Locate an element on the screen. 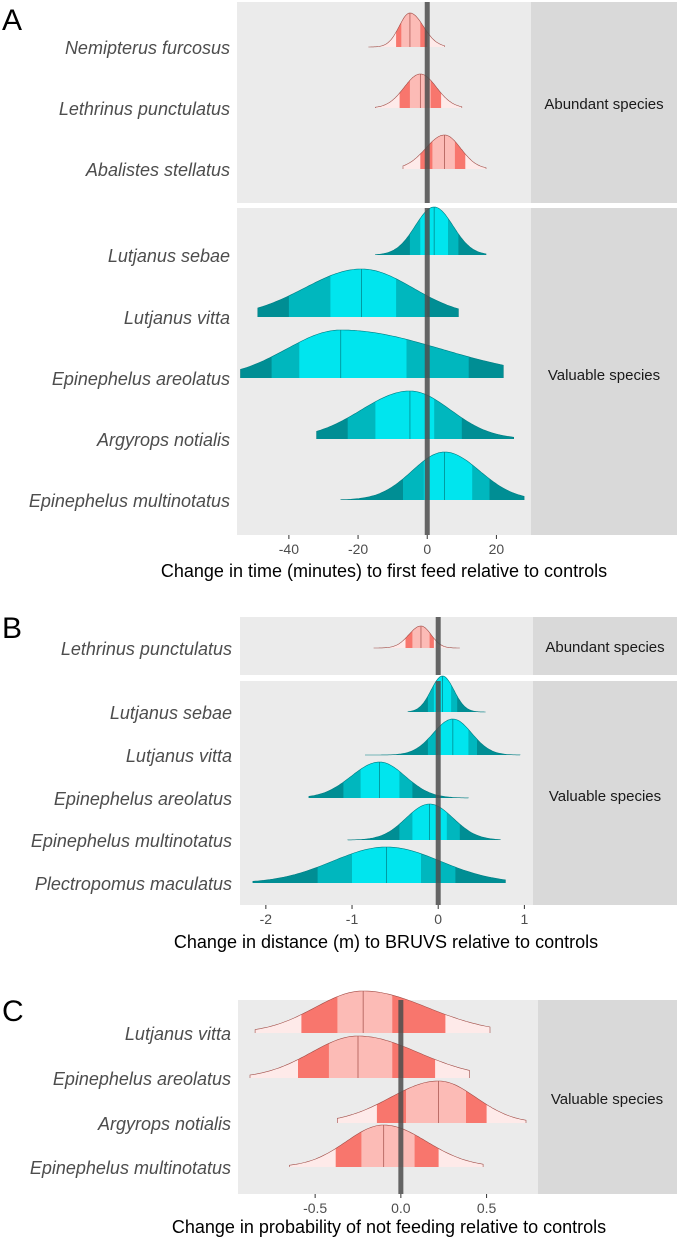 The width and height of the screenshot is (677, 1241). panel-b-abundant-plot-bg is located at coordinates (386, 646).